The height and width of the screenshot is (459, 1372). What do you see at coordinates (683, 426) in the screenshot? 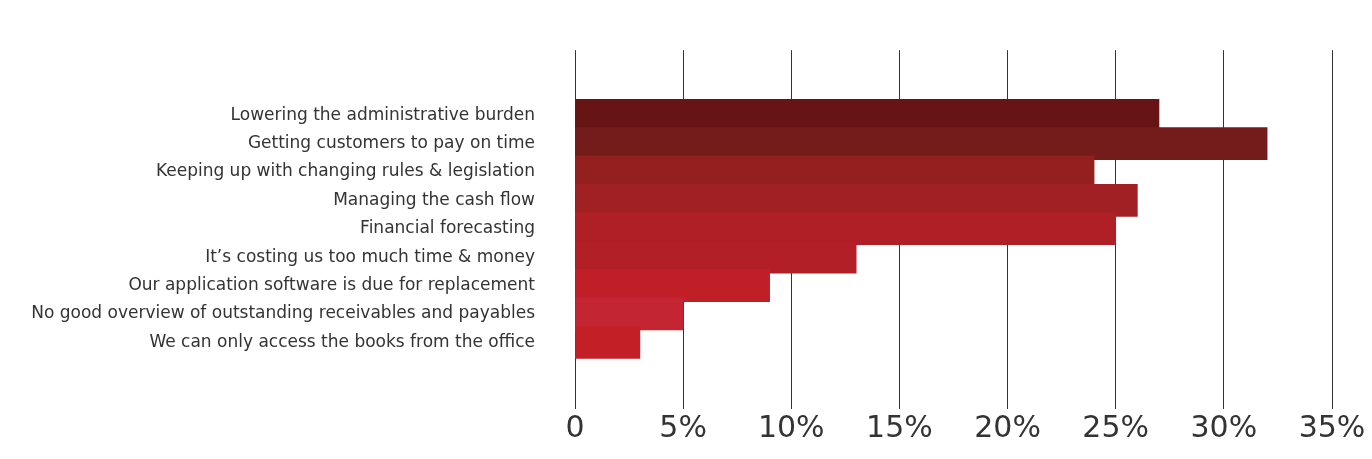
I see `x-tick-label: 5%` at bounding box center [683, 426].